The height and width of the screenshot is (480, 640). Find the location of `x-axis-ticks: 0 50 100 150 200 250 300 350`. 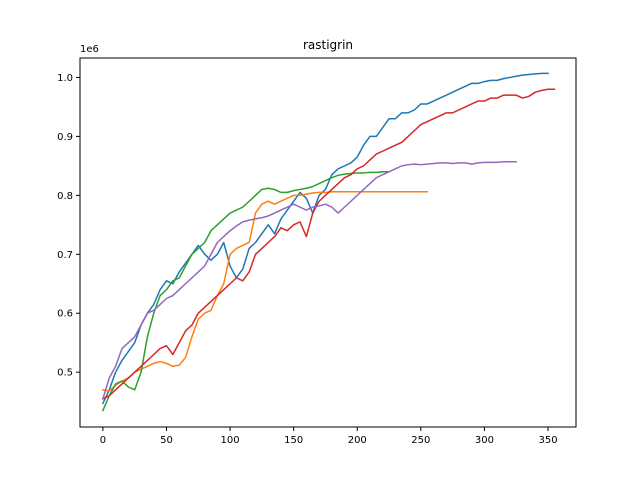

x-axis-ticks: 0 50 100 150 200 250 300 350 is located at coordinates (329, 436).